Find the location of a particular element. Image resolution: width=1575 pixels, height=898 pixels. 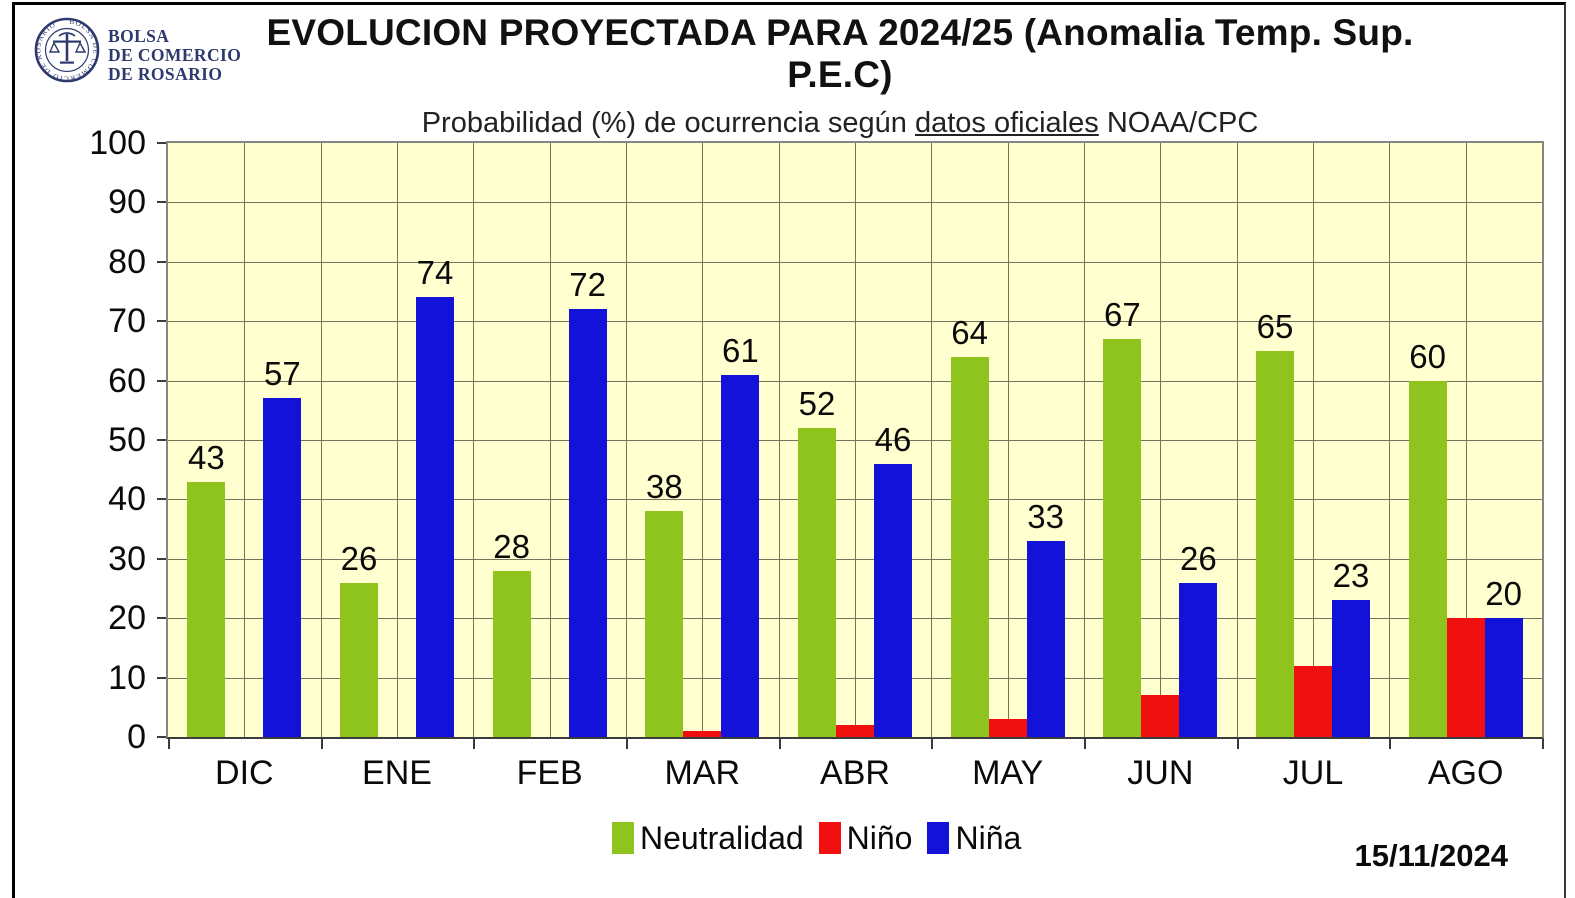

legend-item: Neutralidad is located at coordinates (708, 838).